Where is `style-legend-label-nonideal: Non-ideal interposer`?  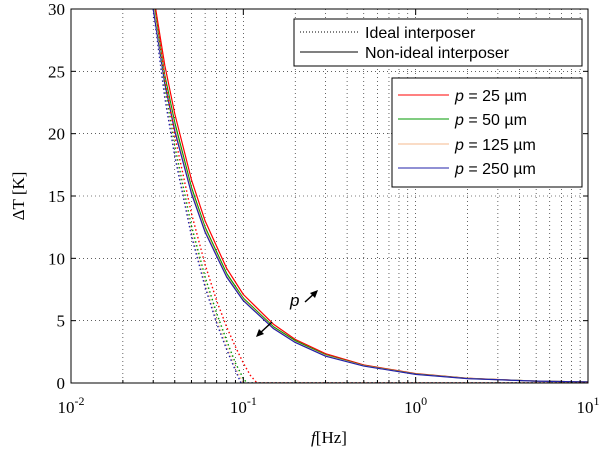 style-legend-label-nonideal: Non-ideal interposer is located at coordinates (437, 53).